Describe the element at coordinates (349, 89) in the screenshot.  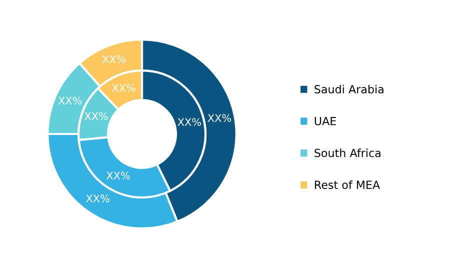
I see `legend-label: Saudi Arabia` at that location.